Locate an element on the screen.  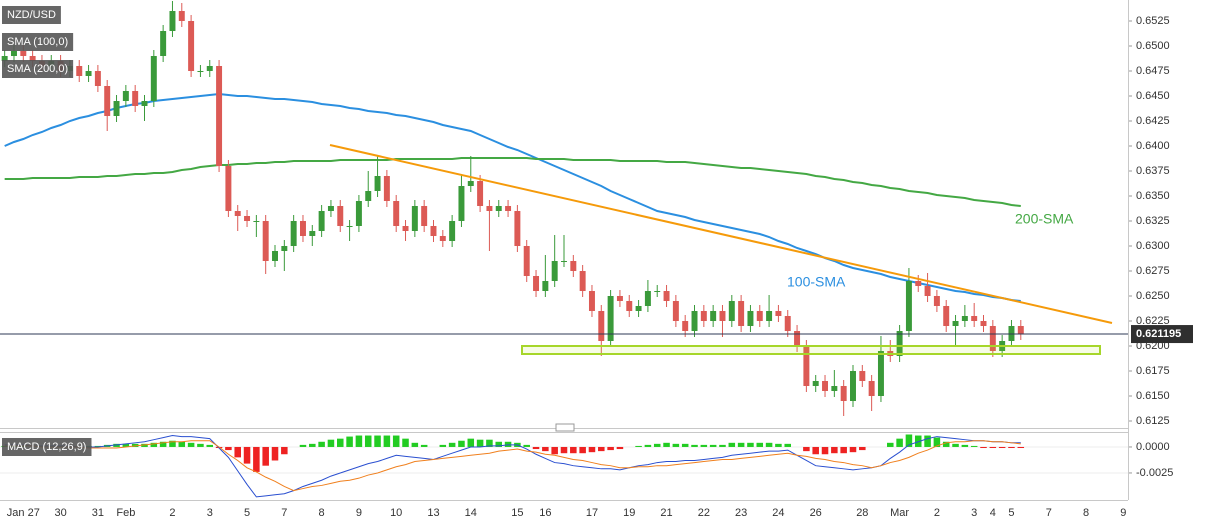
x-tick-label: 14 is located at coordinates (471, 513).